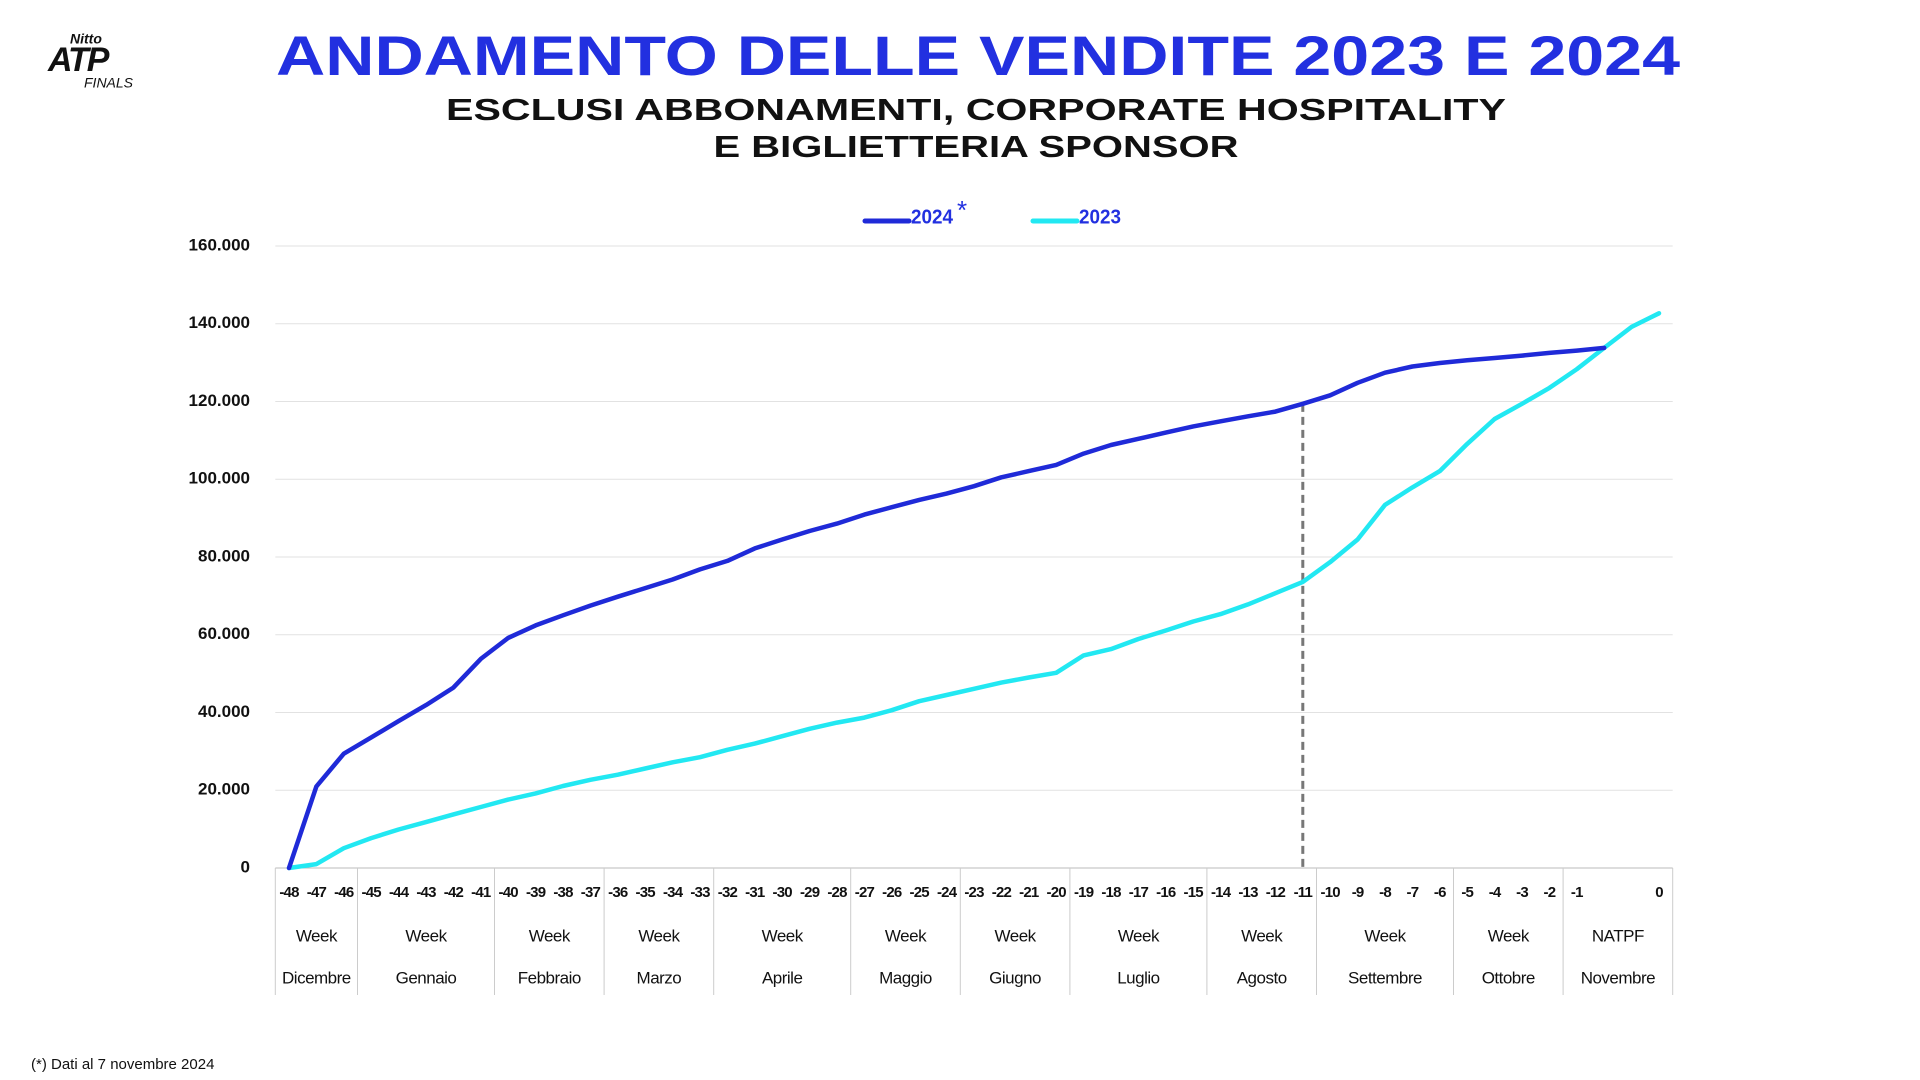  What do you see at coordinates (905, 977) in the screenshot?
I see `group-month: Maggio` at bounding box center [905, 977].